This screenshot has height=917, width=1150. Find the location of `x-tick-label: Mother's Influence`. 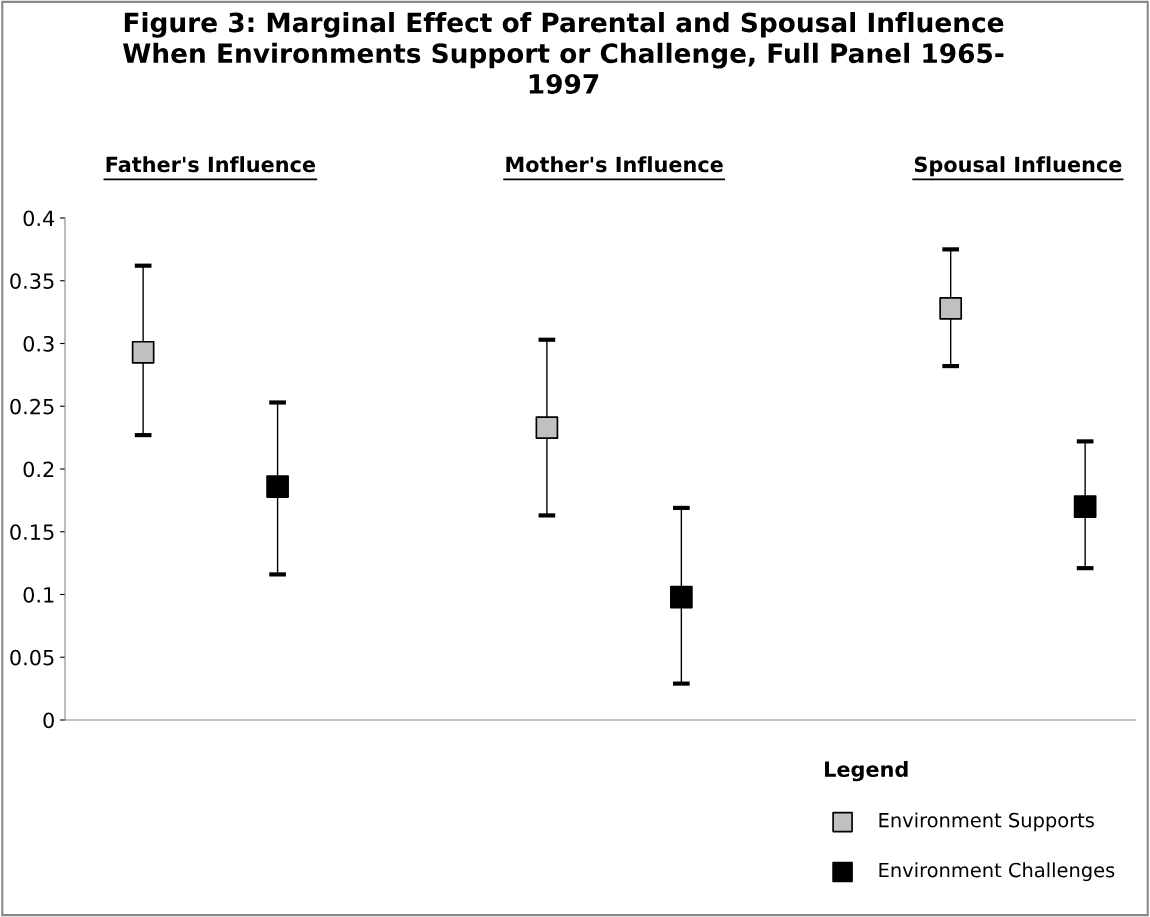

x-tick-label: Mother's Influence is located at coordinates (614, 164).